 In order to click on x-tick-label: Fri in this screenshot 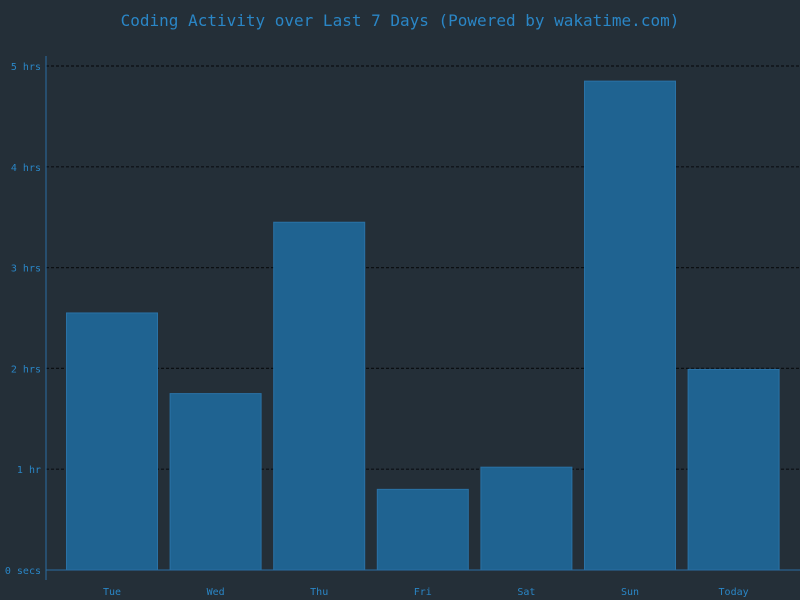, I will do `click(423, 592)`.